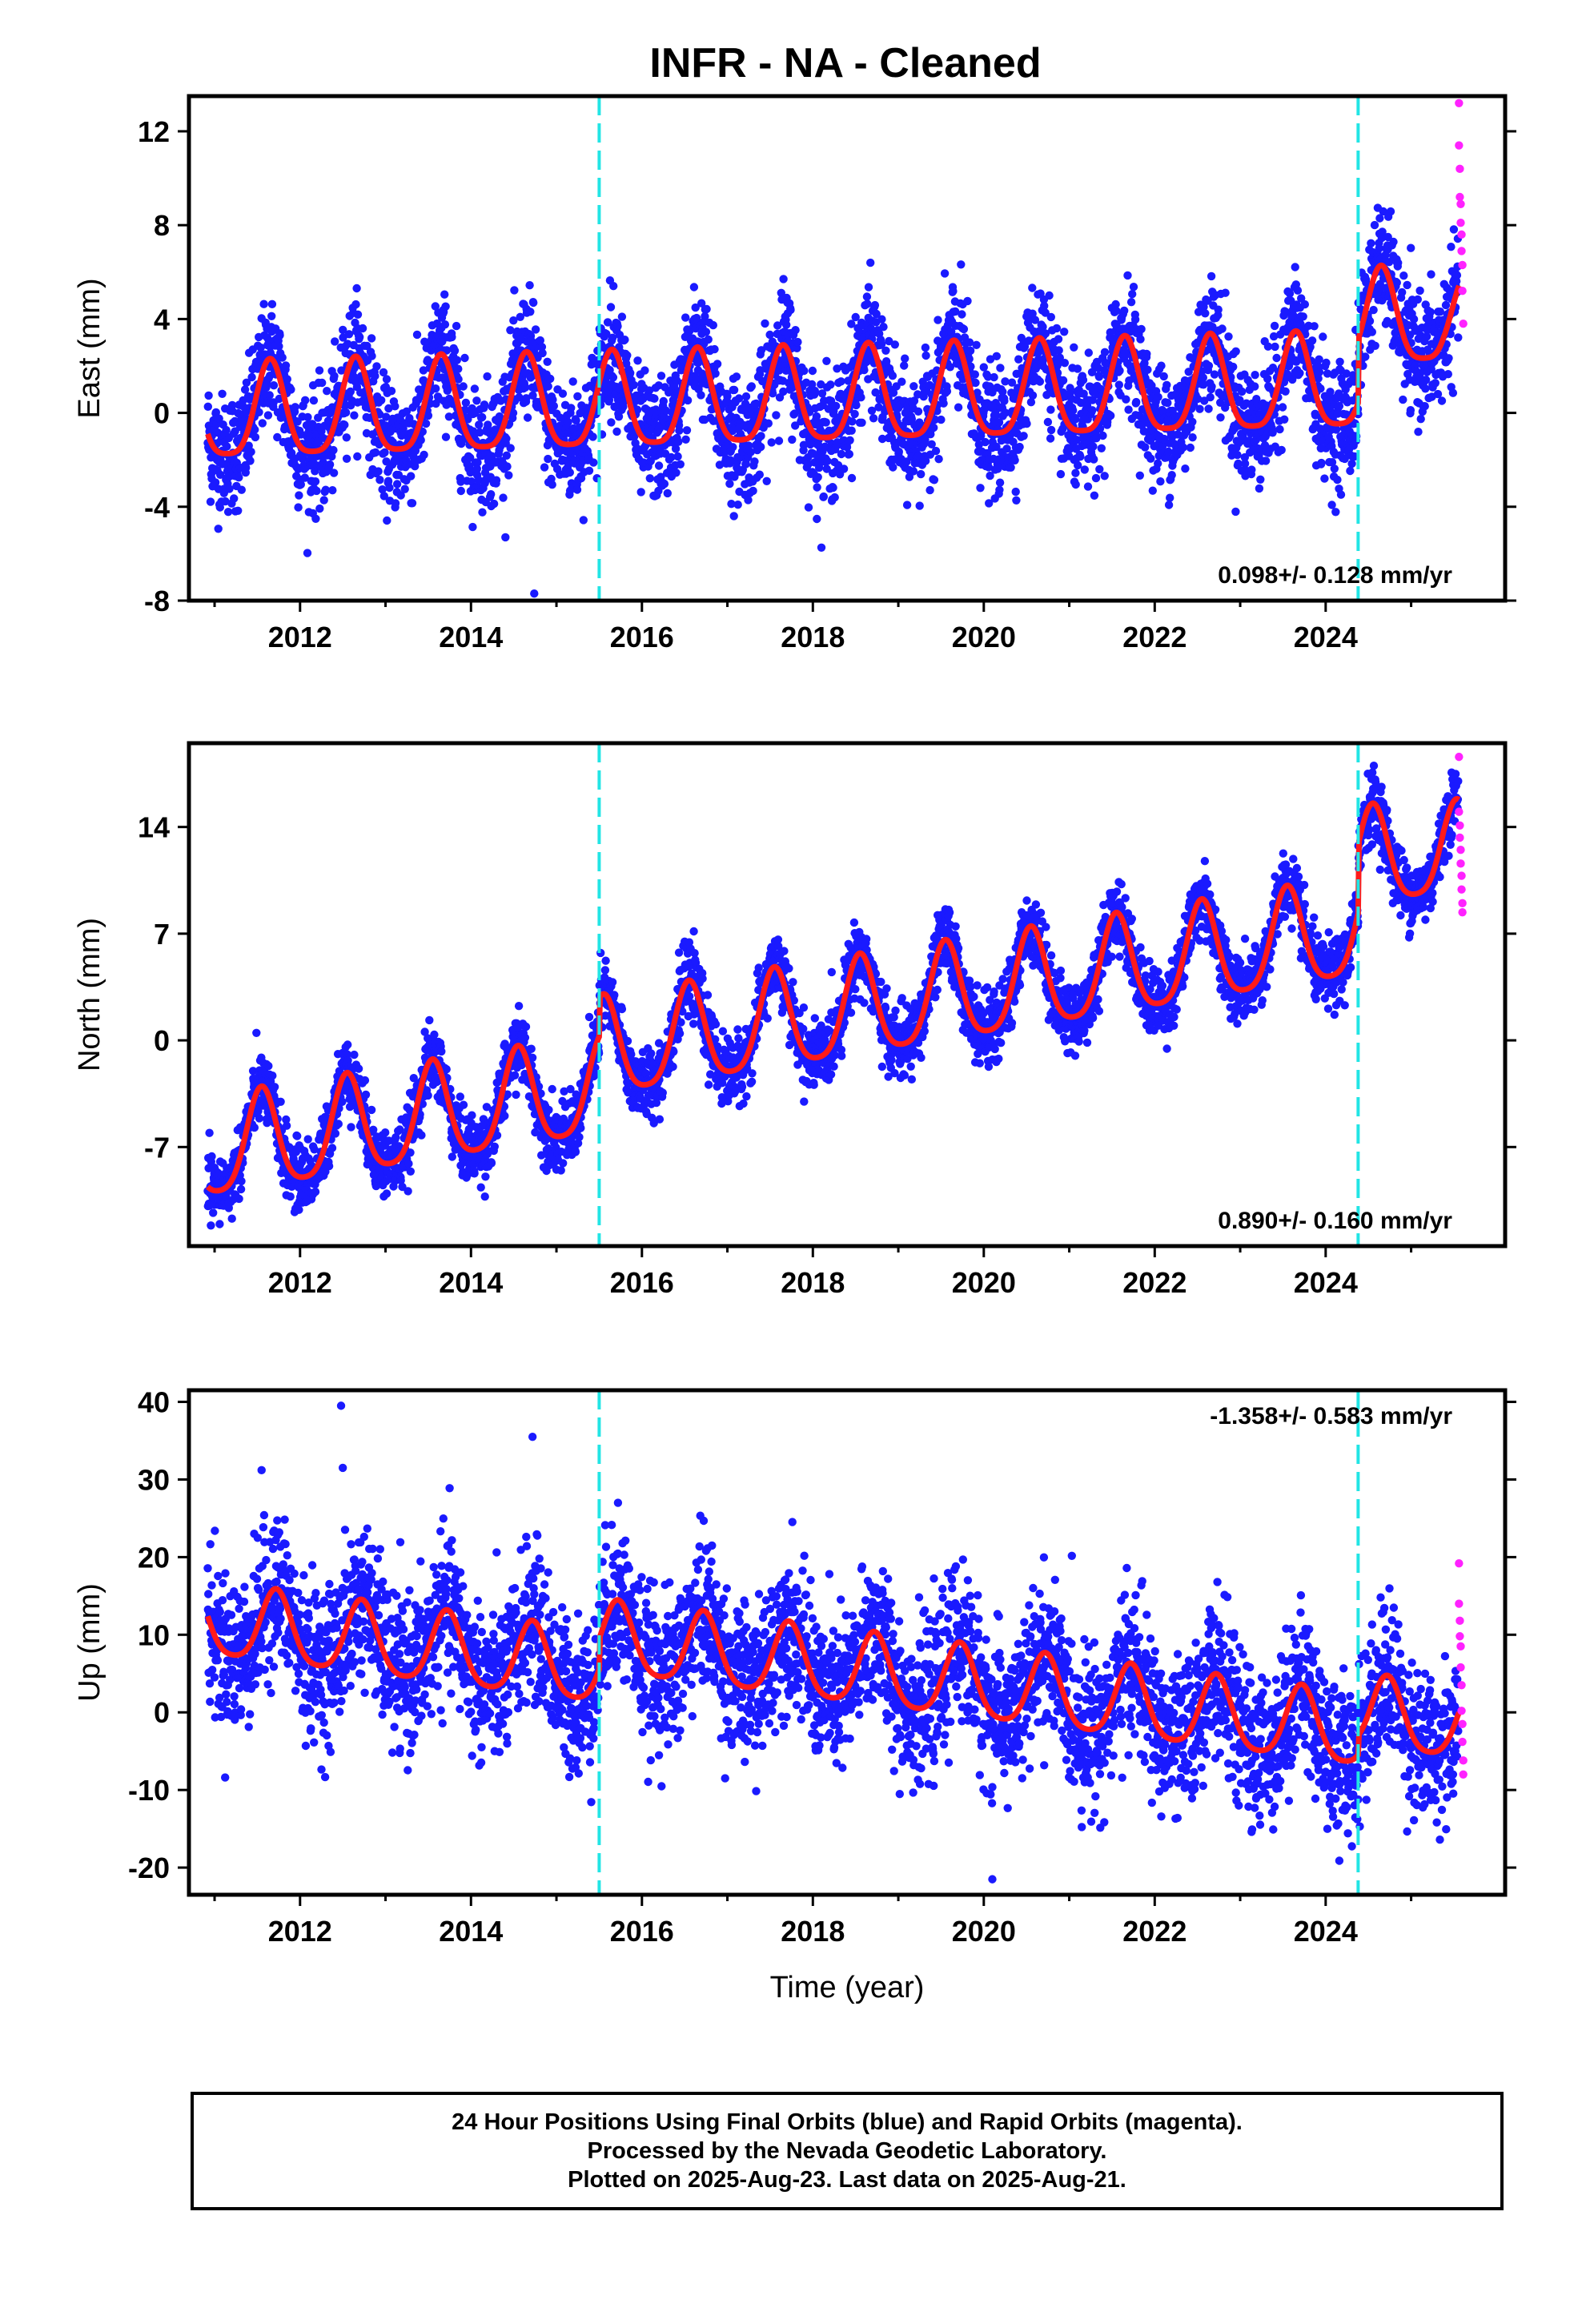 This screenshot has width=1582, height=2324. What do you see at coordinates (162, 319) in the screenshot?
I see `y-tick-label: 4` at bounding box center [162, 319].